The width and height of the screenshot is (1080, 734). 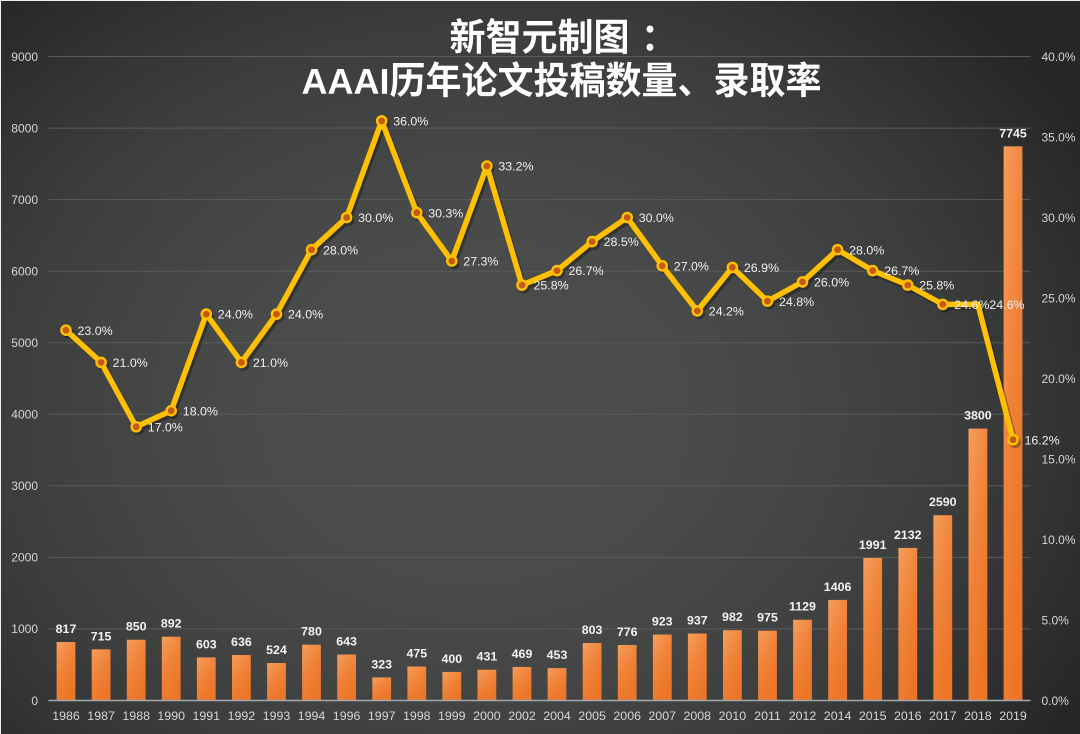 I want to click on svg-text: 975, so click(x=767, y=618).